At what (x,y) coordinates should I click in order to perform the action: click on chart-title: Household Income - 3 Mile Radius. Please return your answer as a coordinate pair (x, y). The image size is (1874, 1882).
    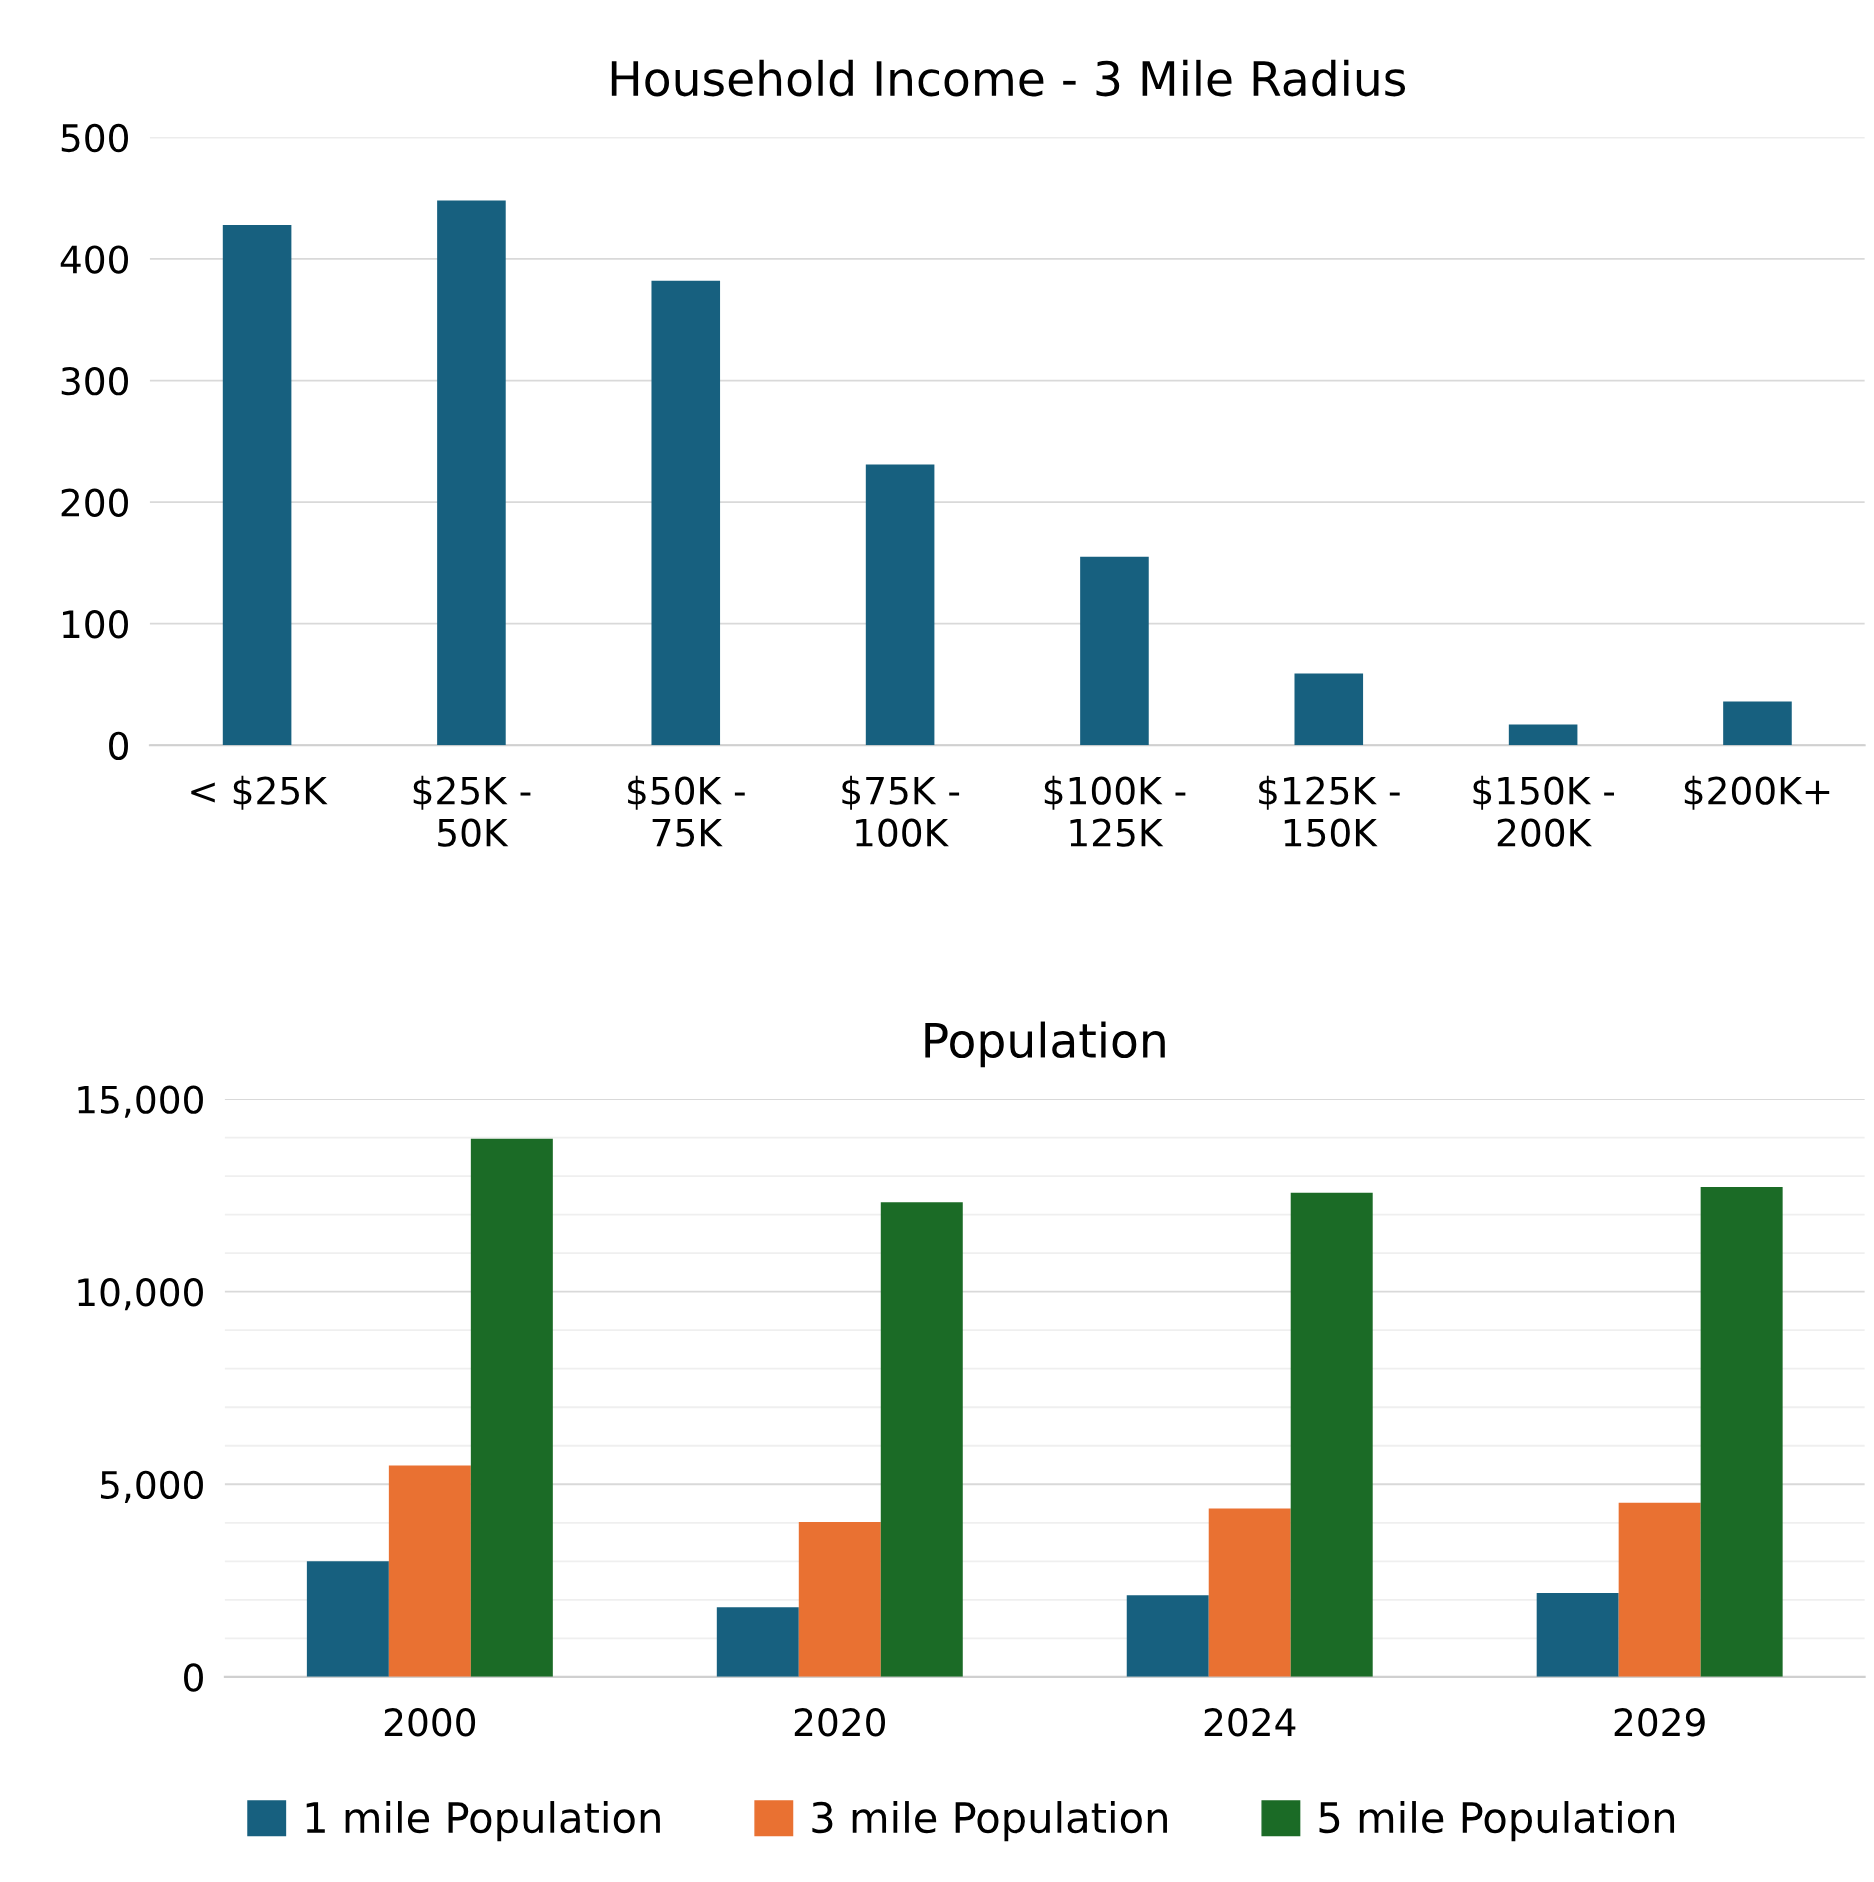
    Looking at the image, I should click on (1008, 78).